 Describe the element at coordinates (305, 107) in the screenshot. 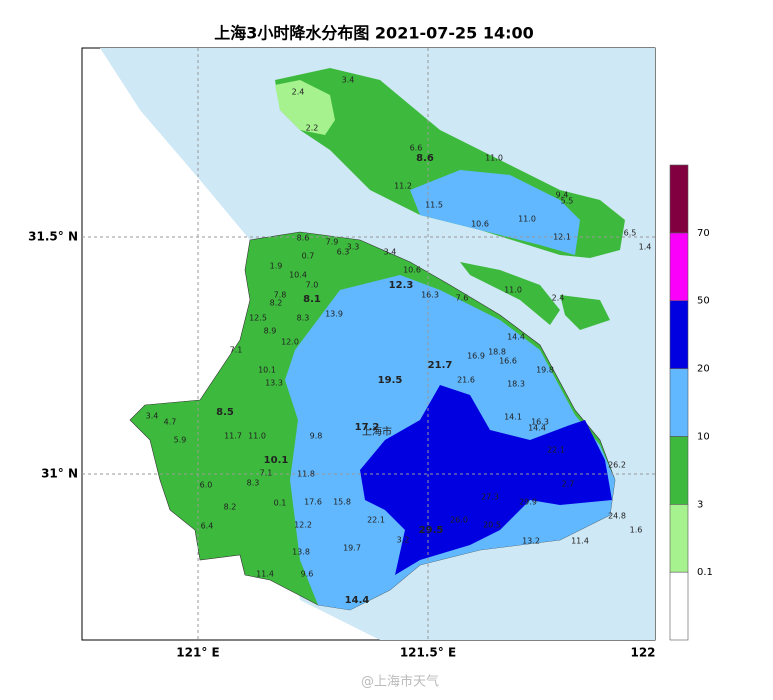

I see `island-0.1-3` at that location.